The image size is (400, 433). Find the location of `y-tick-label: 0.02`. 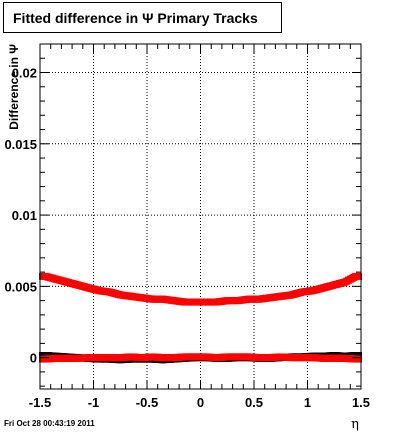

y-tick-label: 0.02 is located at coordinates (24, 73).